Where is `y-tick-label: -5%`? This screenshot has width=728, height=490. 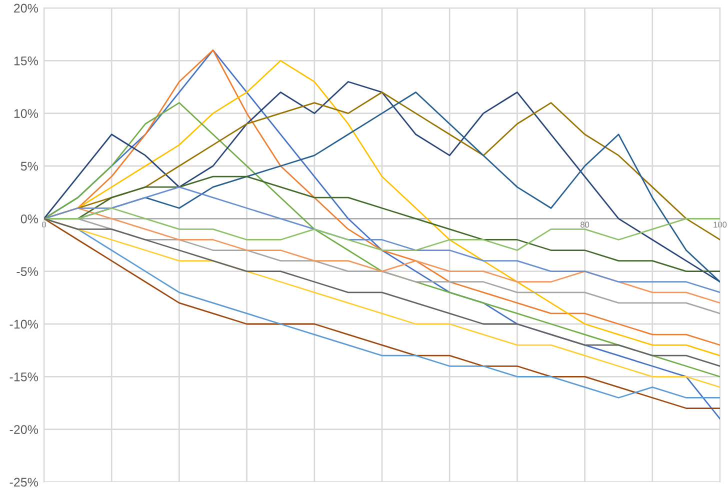
y-tick-label: -5% is located at coordinates (27, 271).